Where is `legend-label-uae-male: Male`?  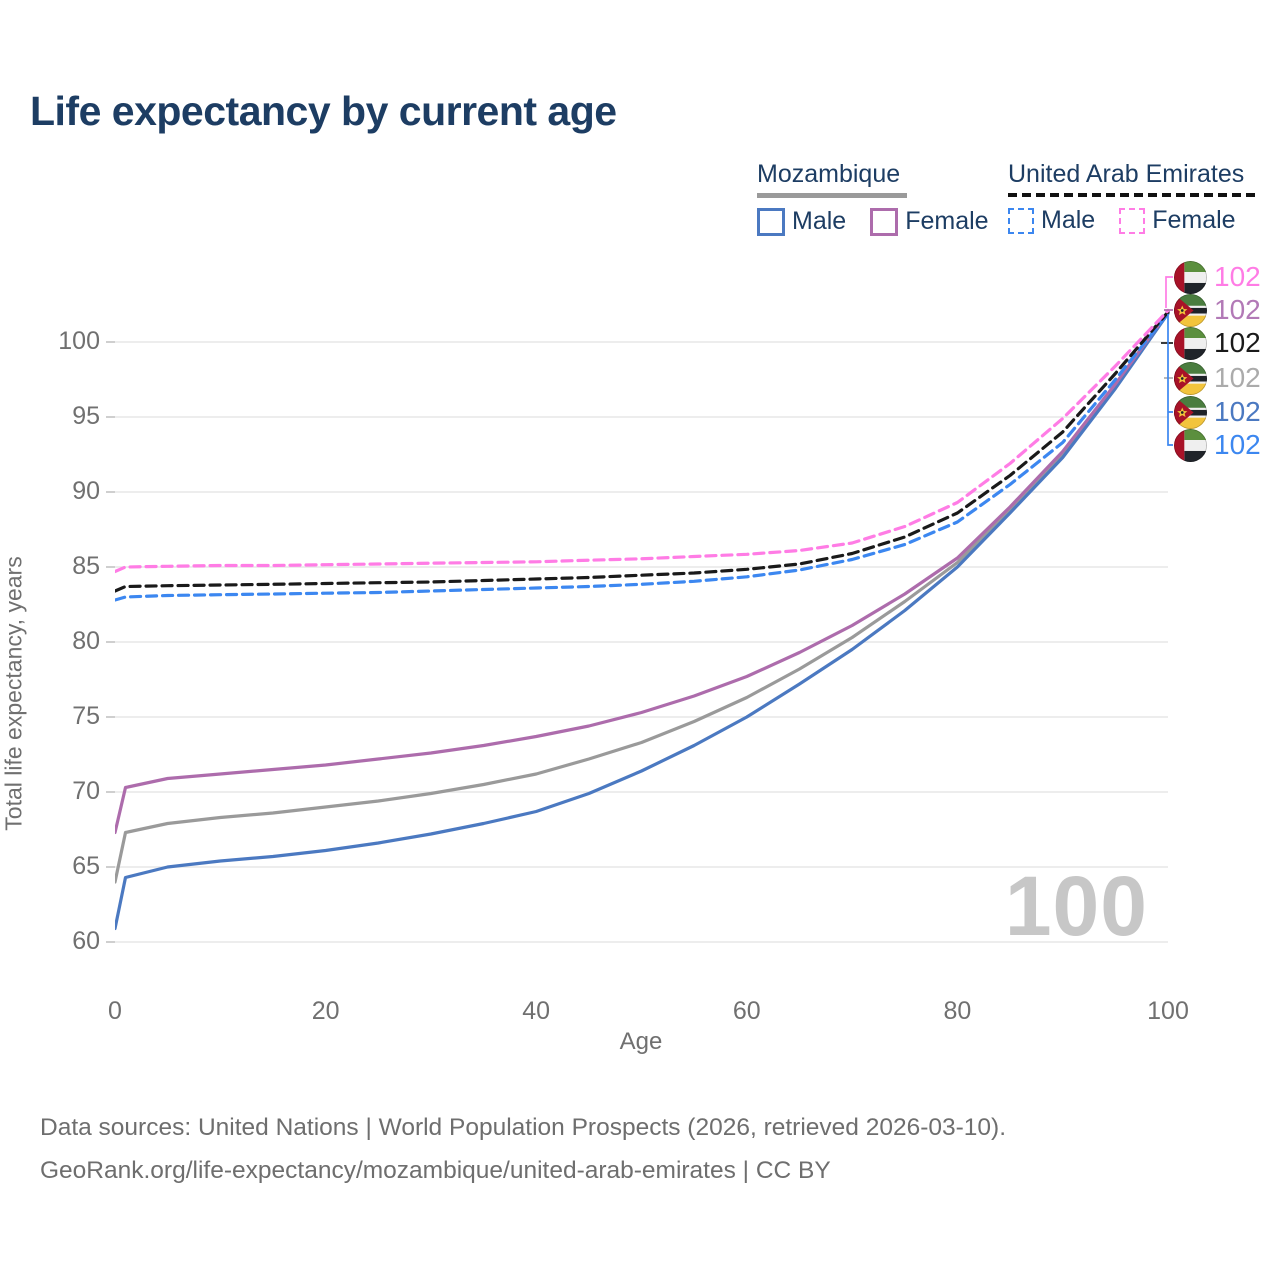
legend-label-uae-male: Male is located at coordinates (1068, 220).